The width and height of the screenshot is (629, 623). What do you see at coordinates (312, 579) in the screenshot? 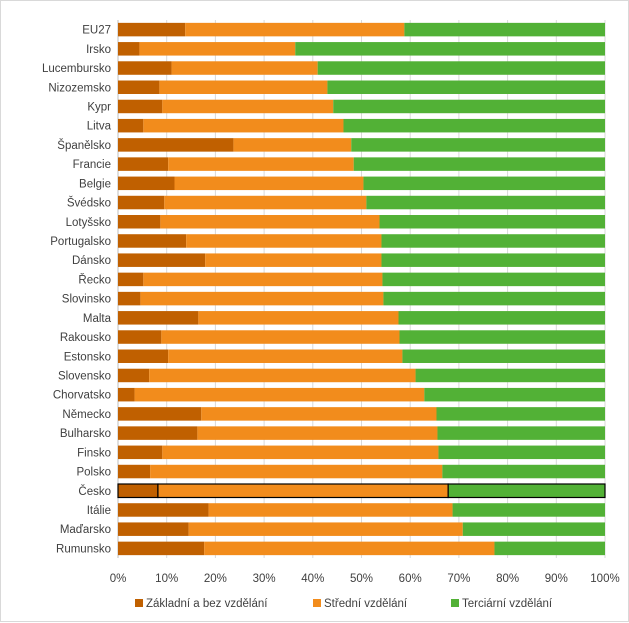
I see `x-tick-label: 40%` at bounding box center [312, 579].